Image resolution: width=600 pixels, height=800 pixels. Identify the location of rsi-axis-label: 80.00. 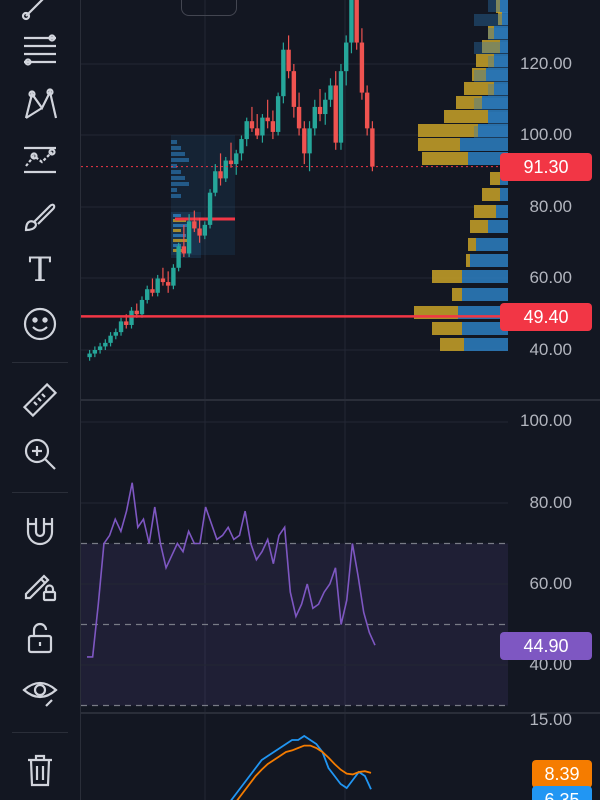
(550, 502).